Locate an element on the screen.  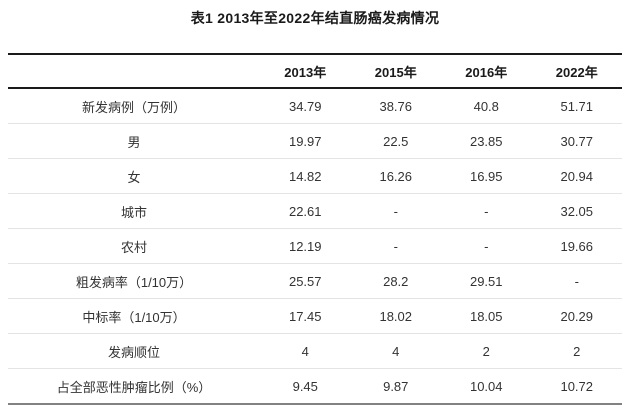
row-label: 发病顺位 is located at coordinates (133, 352).